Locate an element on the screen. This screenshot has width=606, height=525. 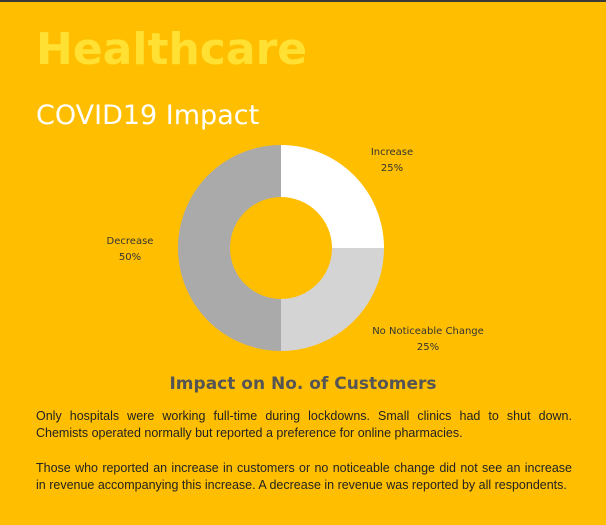
top-border is located at coordinates (303, 1).